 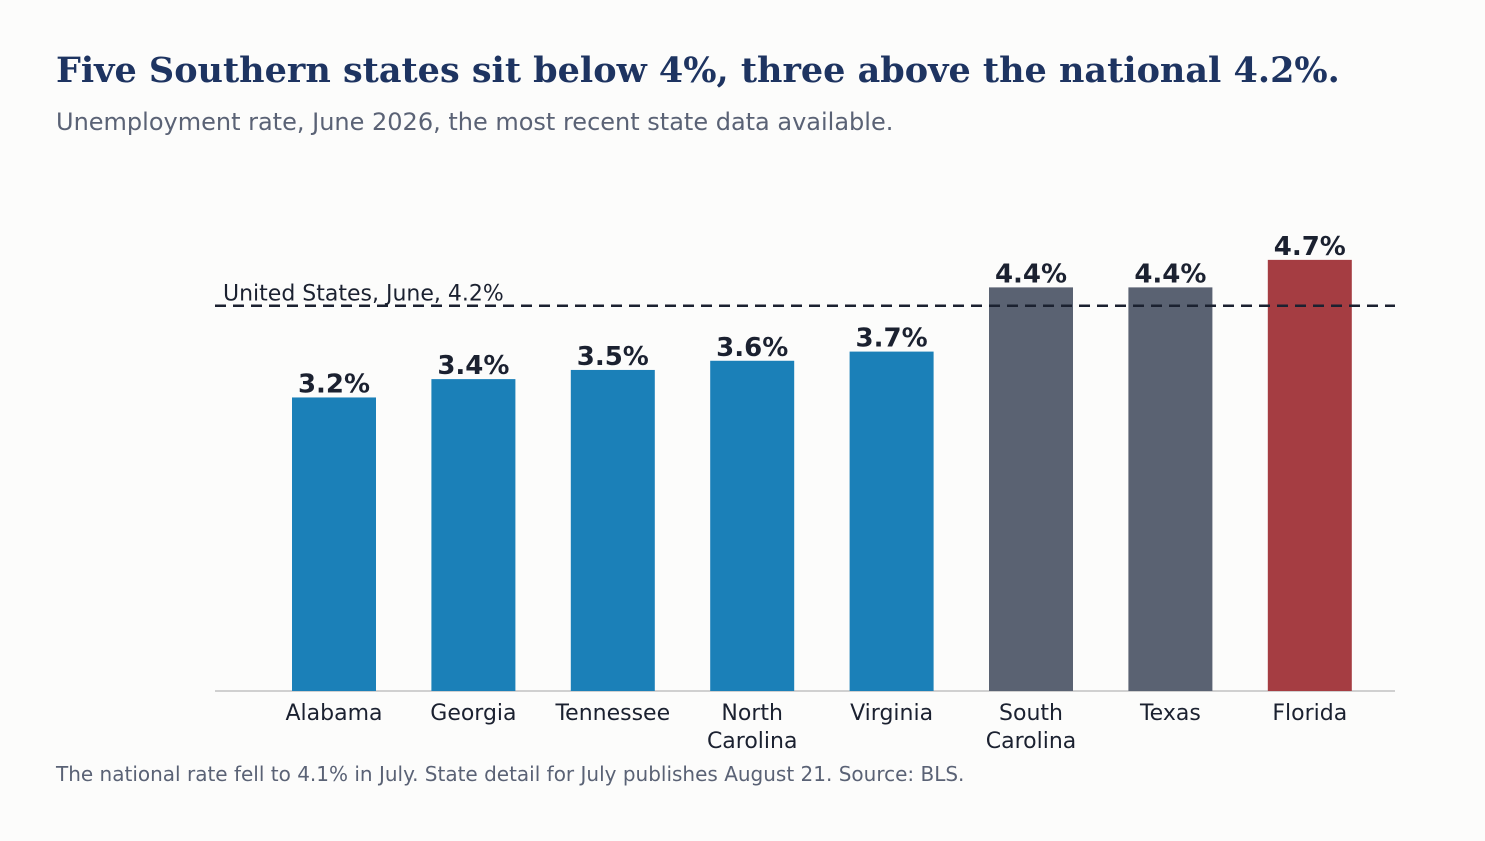 I want to click on bar-florida, so click(x=1309, y=475).